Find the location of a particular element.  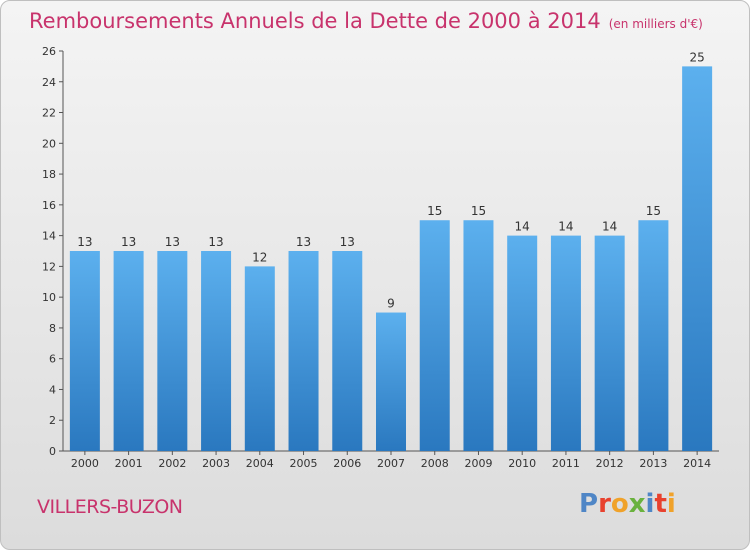

y-tick-label: 6 is located at coordinates (52, 359).